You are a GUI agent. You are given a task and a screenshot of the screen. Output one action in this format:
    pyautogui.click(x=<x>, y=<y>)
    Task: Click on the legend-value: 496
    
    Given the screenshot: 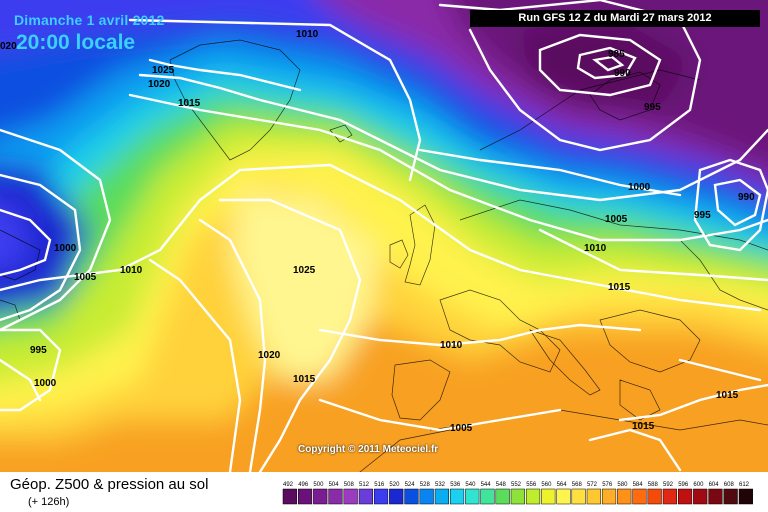 What is the action you would take?
    pyautogui.click(x=303, y=485)
    